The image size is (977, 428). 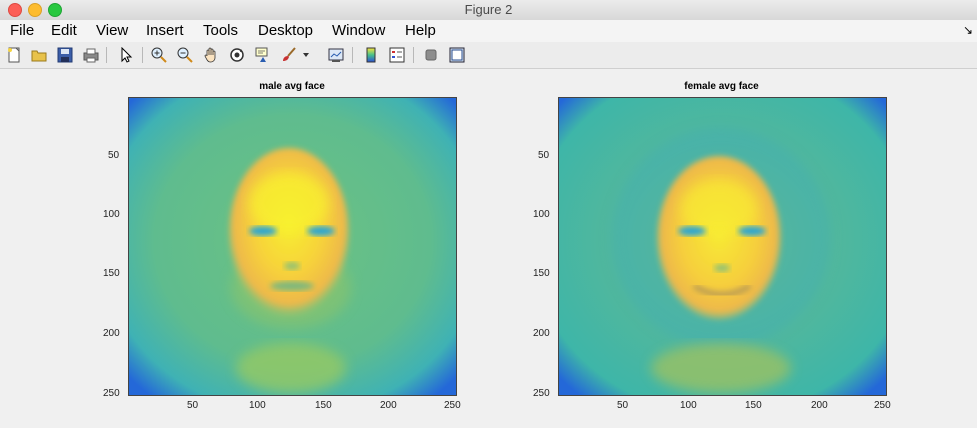 I want to click on zoom-in-icon, so click(x=159, y=55).